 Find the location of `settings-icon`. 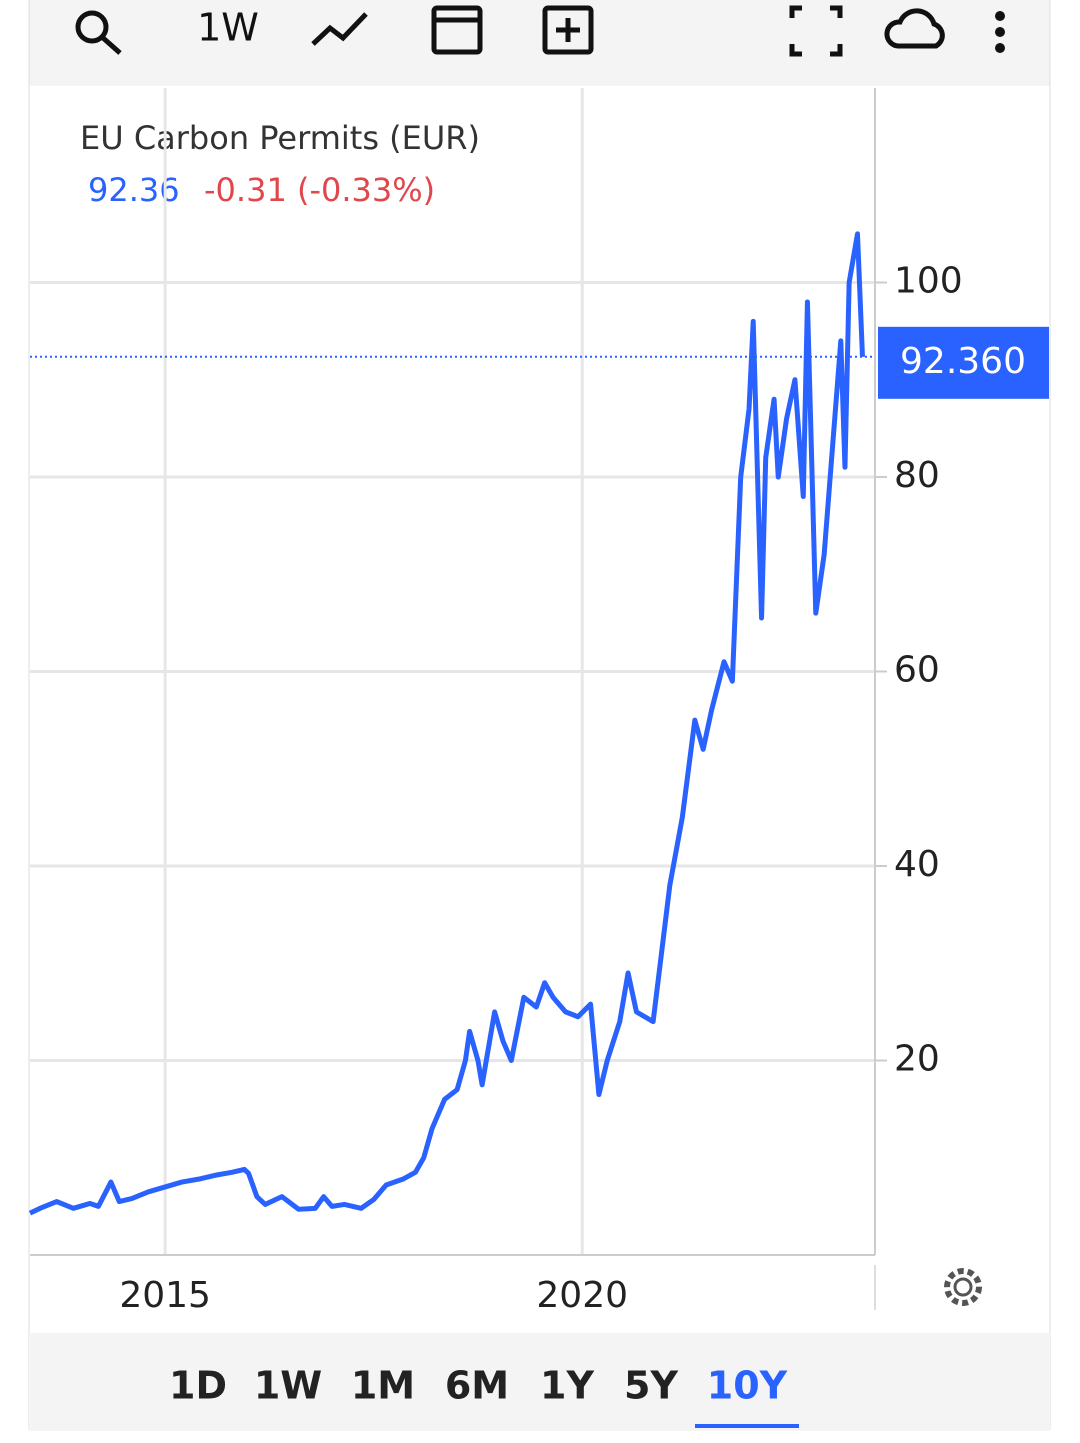

settings-icon is located at coordinates (963, 1287).